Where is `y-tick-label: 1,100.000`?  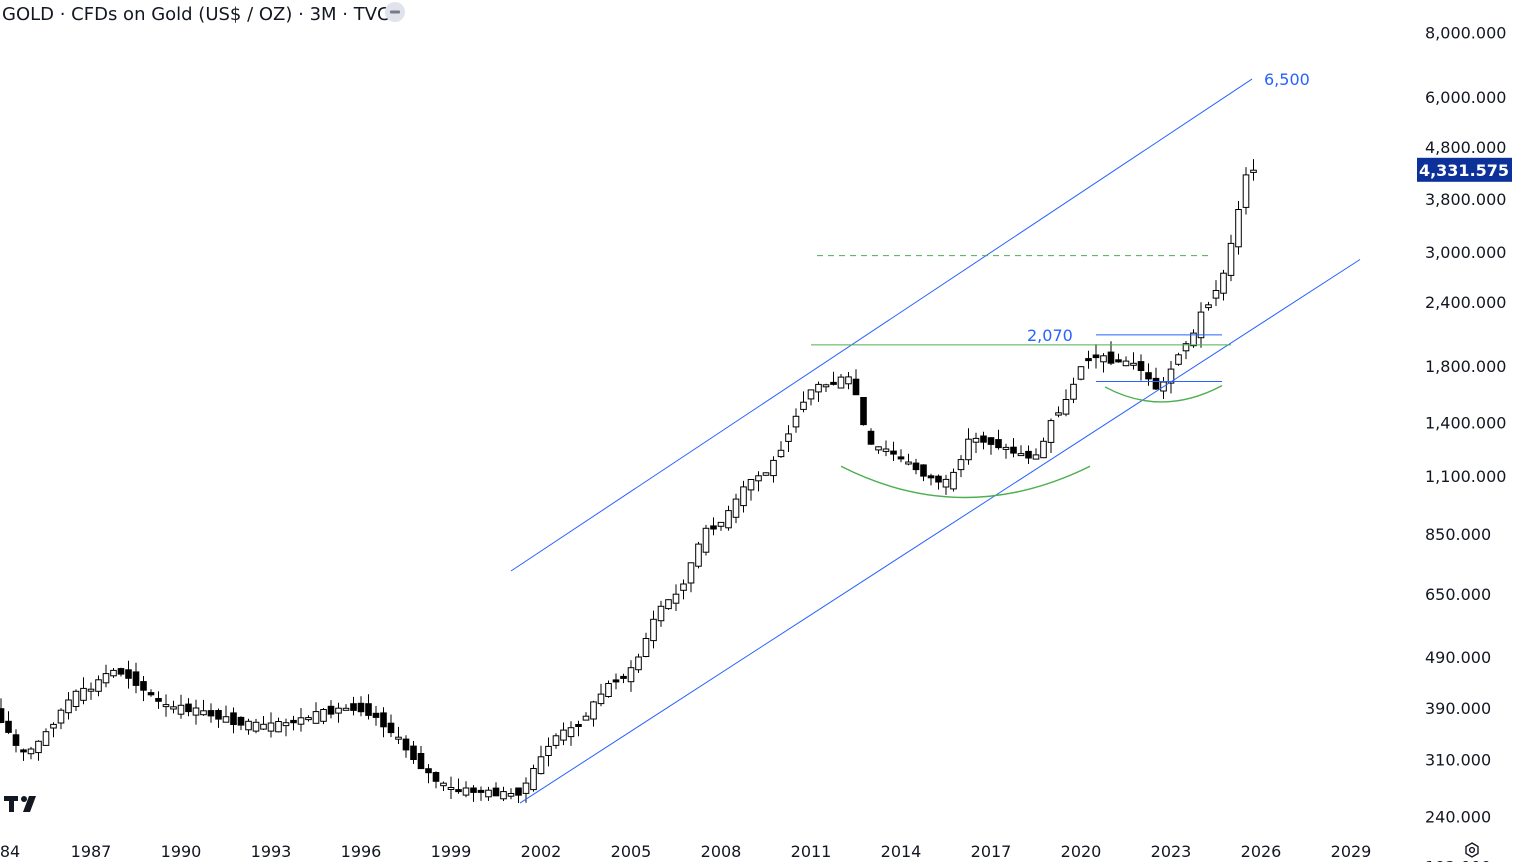
y-tick-label: 1,100.000 is located at coordinates (1465, 476).